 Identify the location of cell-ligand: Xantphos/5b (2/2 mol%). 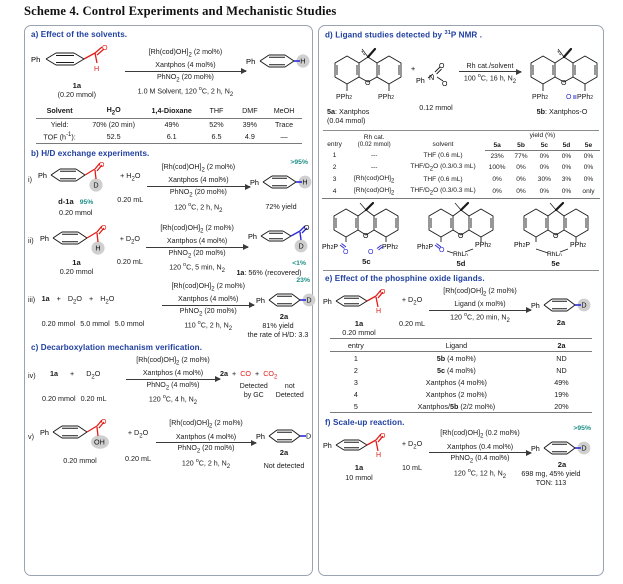
(456, 407).